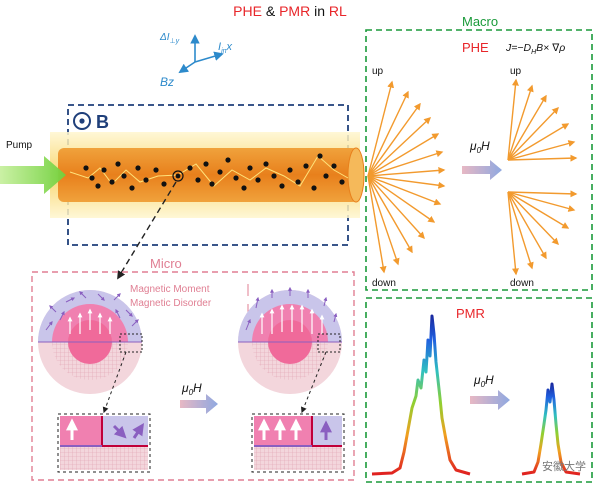 The height and width of the screenshot is (487, 598). I want to click on phe-label: PHE, so click(475, 47).